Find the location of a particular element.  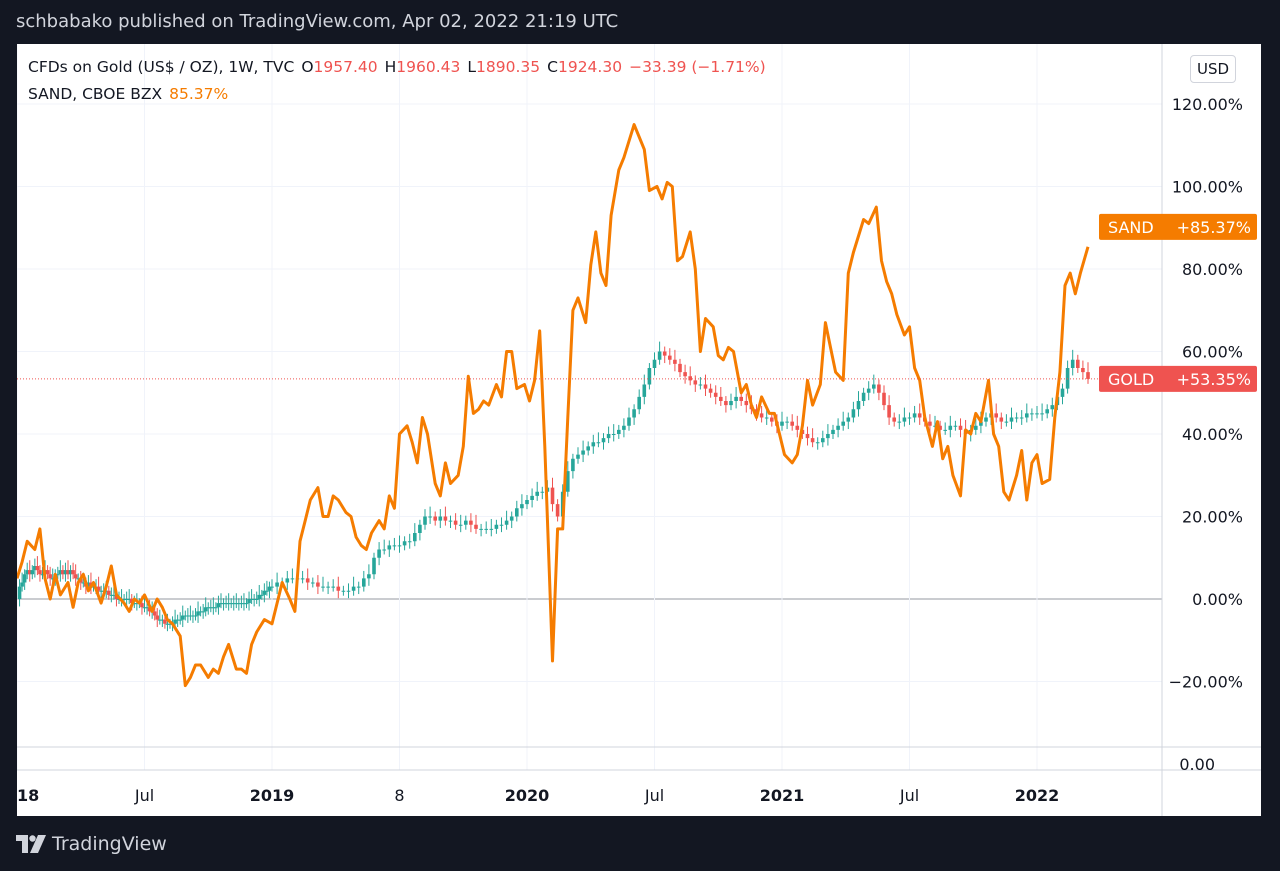

legend-gold-label: CFDs on Gold (US$ / OZ), 1W, TVC is located at coordinates (161, 67).